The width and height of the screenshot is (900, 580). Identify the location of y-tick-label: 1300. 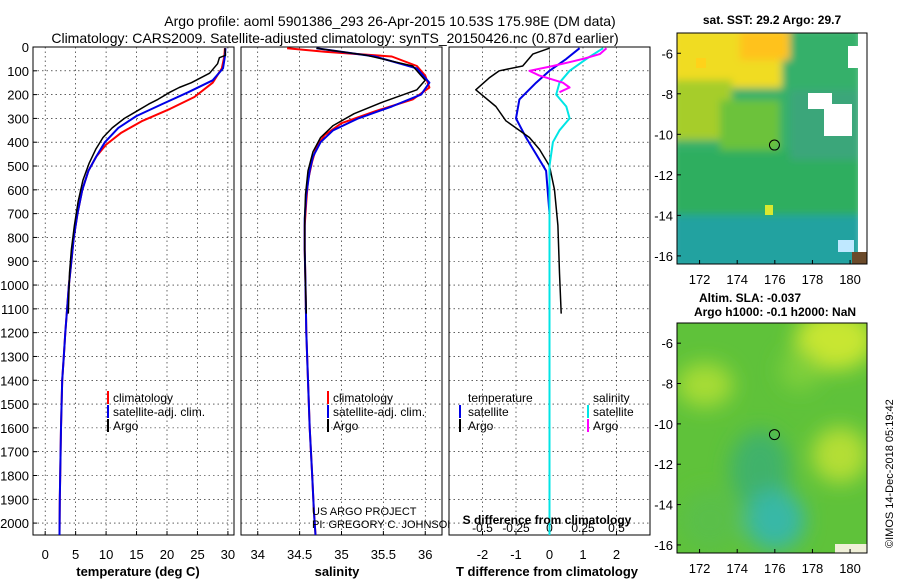
(14, 356).